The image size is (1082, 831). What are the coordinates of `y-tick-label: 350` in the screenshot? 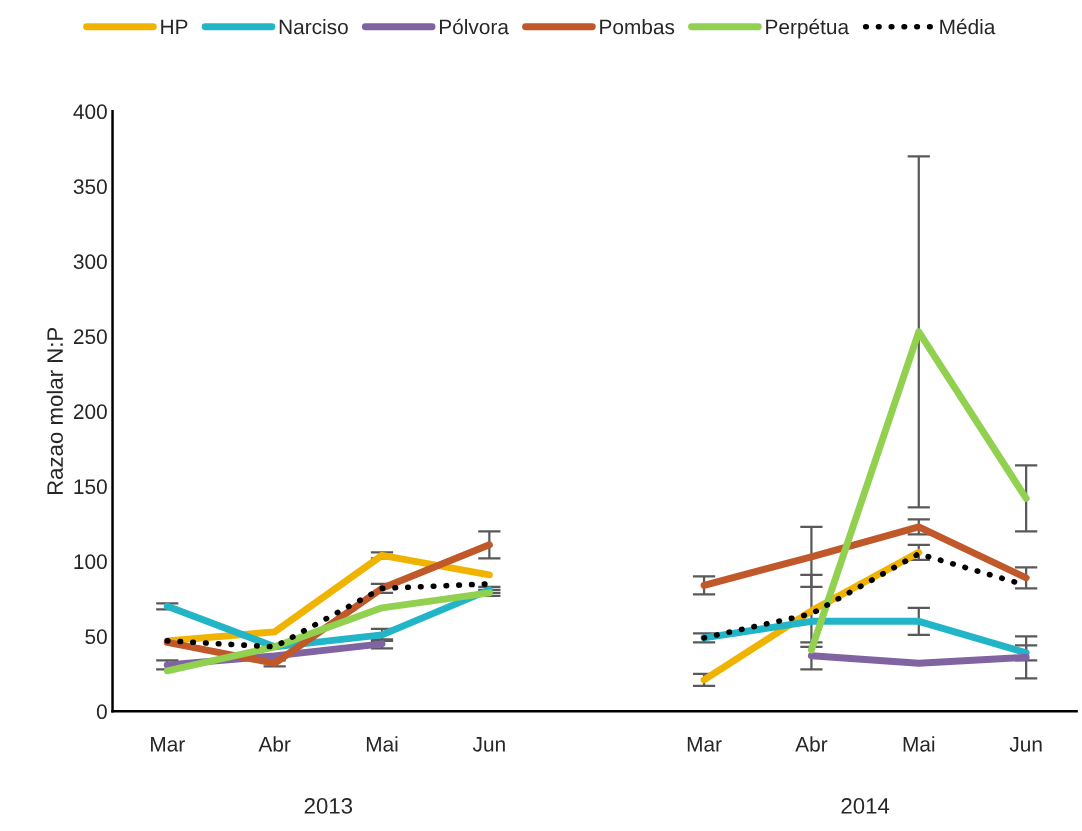 It's located at (90, 187).